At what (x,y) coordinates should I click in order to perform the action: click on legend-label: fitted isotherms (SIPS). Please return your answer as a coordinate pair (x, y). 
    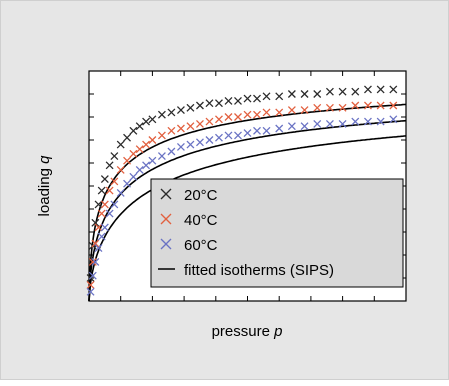
    Looking at the image, I should click on (259, 270).